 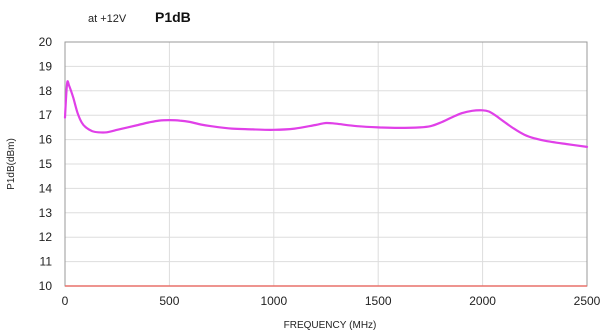 I want to click on x-tick-labels: 0 500 1000 1500 2000 2500, so click(x=331, y=301).